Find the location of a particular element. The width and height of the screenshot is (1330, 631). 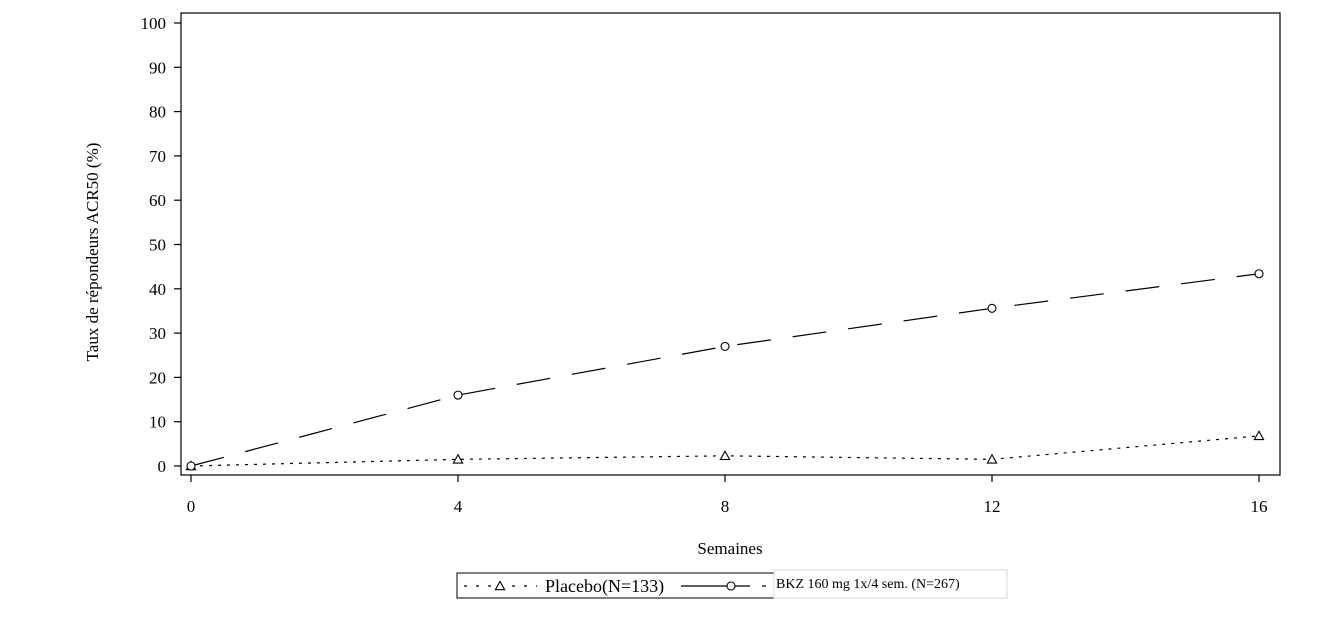

x-axis: 0 4 8 12 16 is located at coordinates (727, 495).